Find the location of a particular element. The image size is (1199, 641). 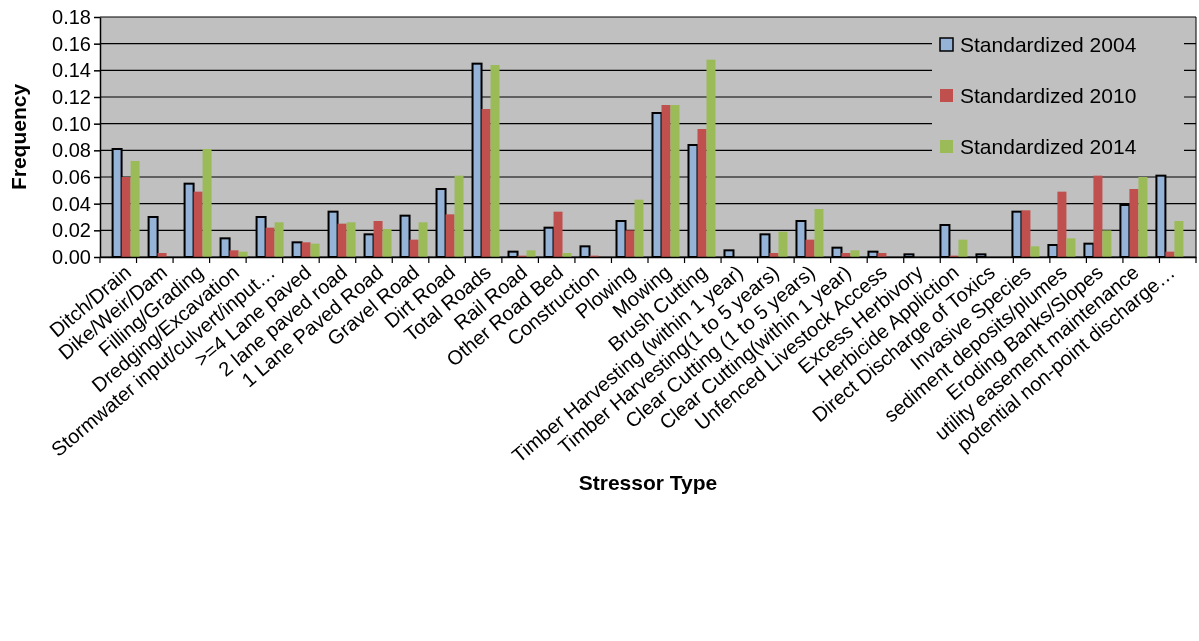

y-tick-label: 0.16 is located at coordinates (71, 43).